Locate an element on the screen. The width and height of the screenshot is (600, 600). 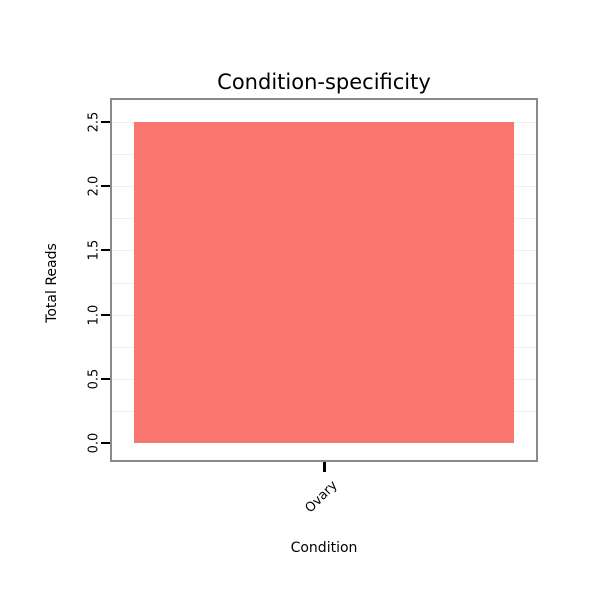
y-axis-label: Total Reads is located at coordinates (52, 283).